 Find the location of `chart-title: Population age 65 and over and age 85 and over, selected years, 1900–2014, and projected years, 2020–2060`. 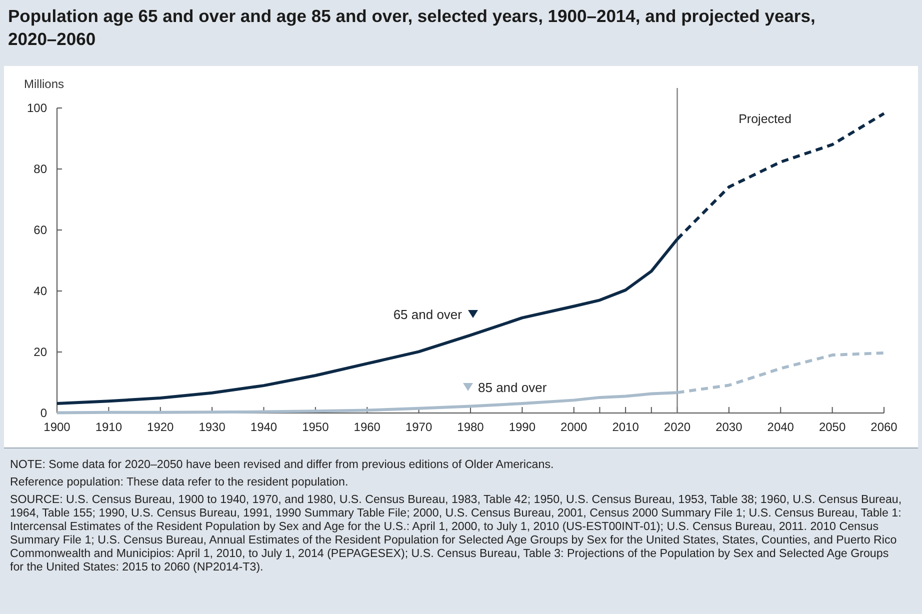

chart-title: Population age 65 and over and age 85 and over, selected years, 1900–2014, and projected years, 2020–2060 is located at coordinates (412, 27).